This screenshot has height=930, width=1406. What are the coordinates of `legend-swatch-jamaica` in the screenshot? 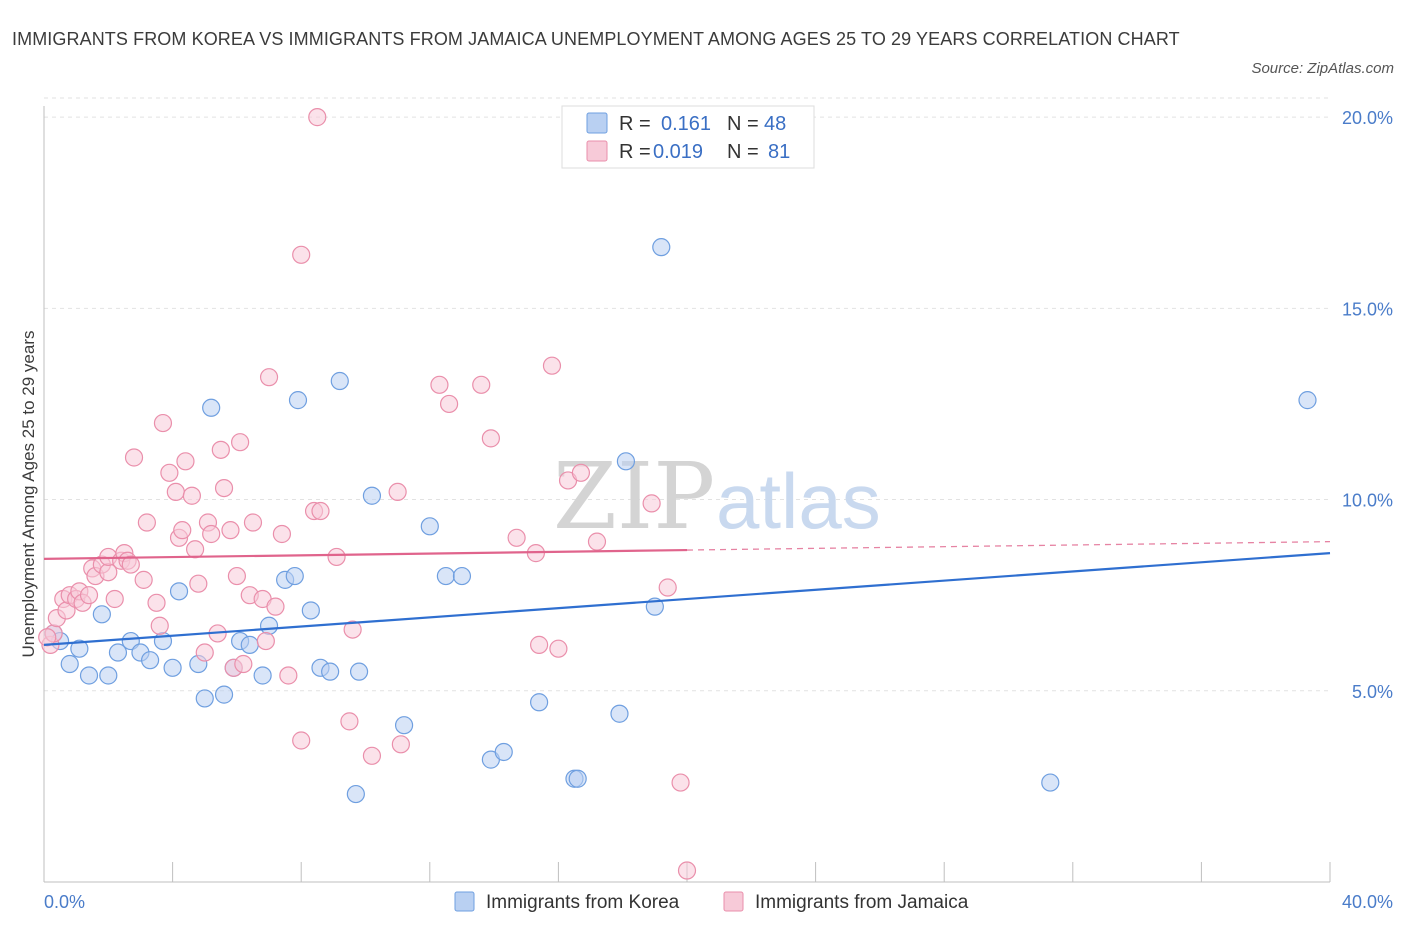 It's located at (597, 151).